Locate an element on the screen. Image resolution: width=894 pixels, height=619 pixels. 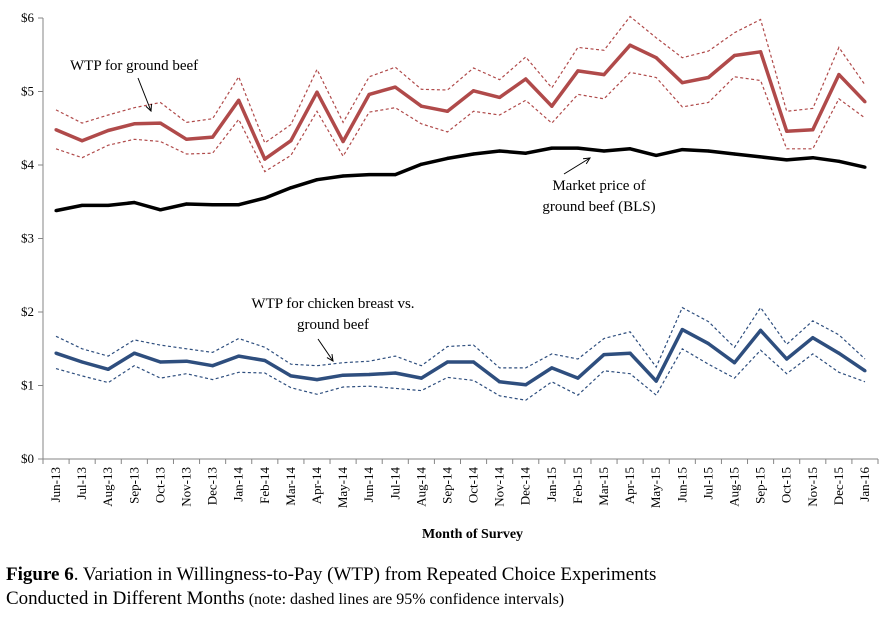
annotation-market: Market price of ground beef (BLS) is located at coordinates (599, 186).